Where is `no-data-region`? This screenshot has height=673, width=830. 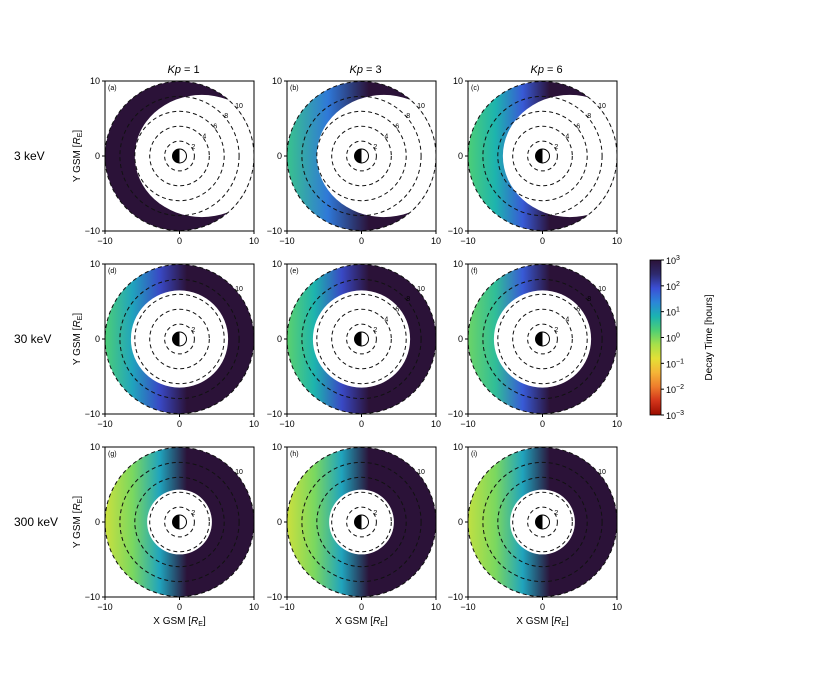 no-data-region is located at coordinates (376, 156).